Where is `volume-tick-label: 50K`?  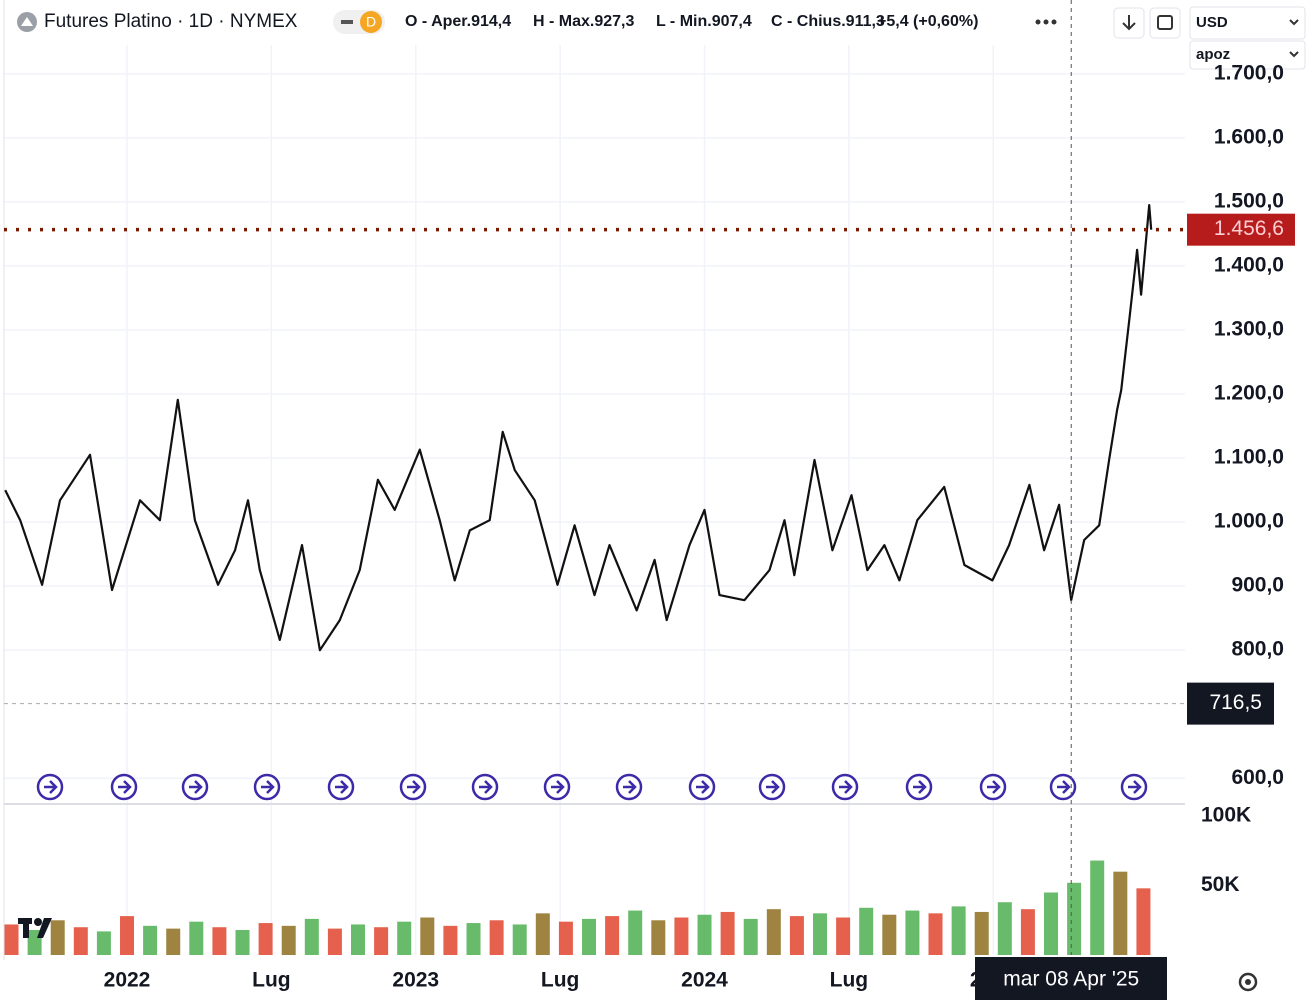
volume-tick-label: 50K is located at coordinates (1220, 884).